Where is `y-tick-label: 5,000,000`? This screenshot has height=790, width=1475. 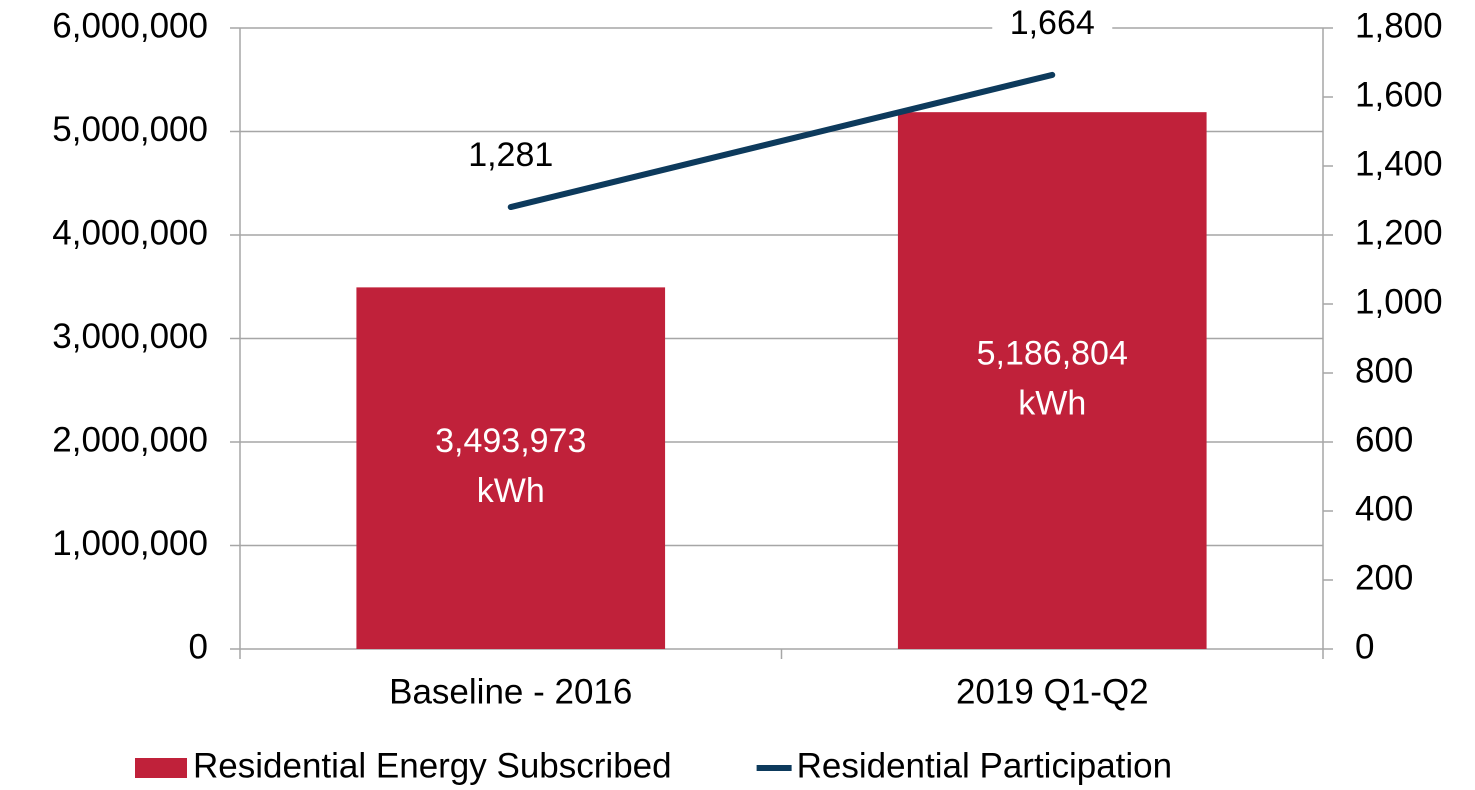 y-tick-label: 5,000,000 is located at coordinates (130, 129).